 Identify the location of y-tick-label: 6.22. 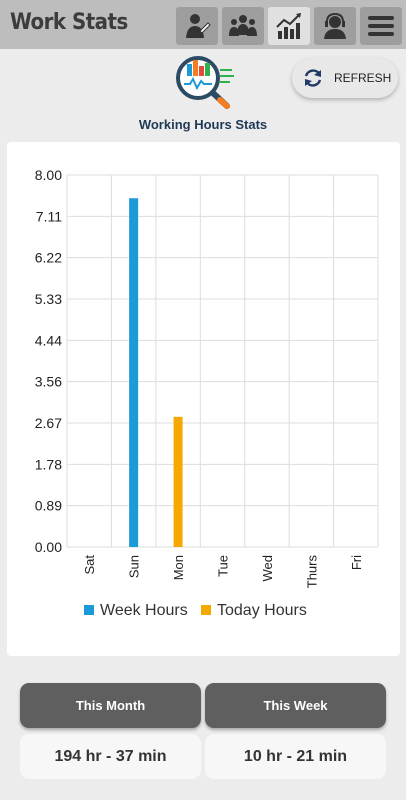
(48, 258).